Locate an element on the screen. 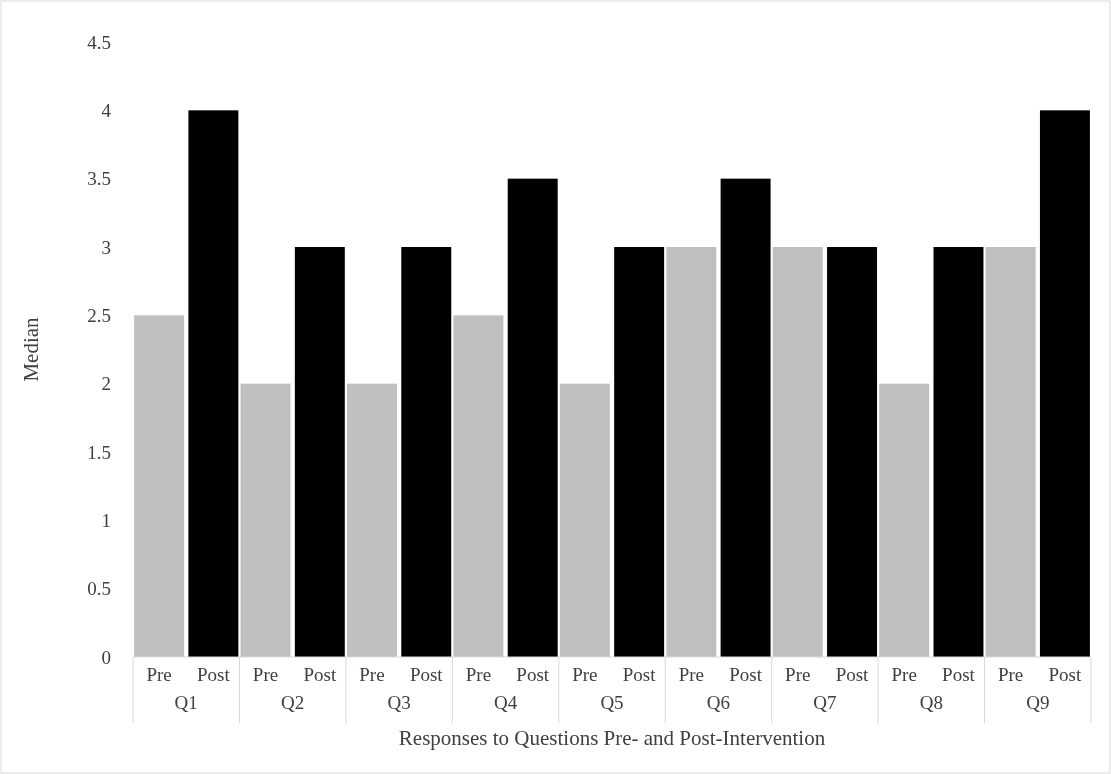 The image size is (1111, 774). y-tick-label: 3 is located at coordinates (106, 247).